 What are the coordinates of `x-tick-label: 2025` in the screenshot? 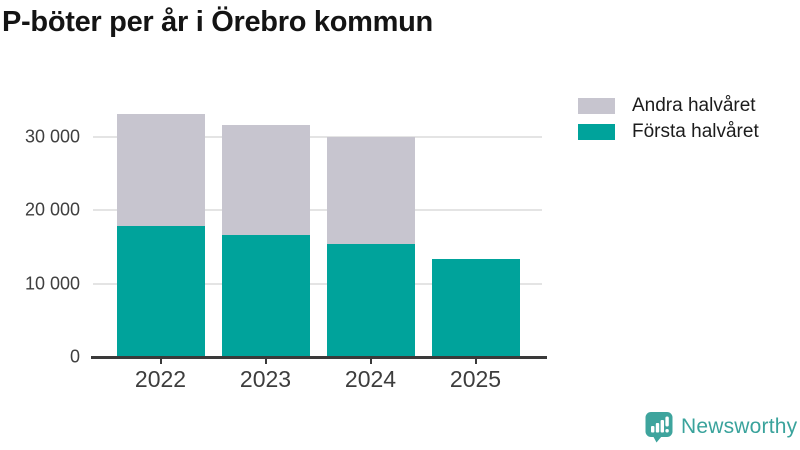 It's located at (475, 379).